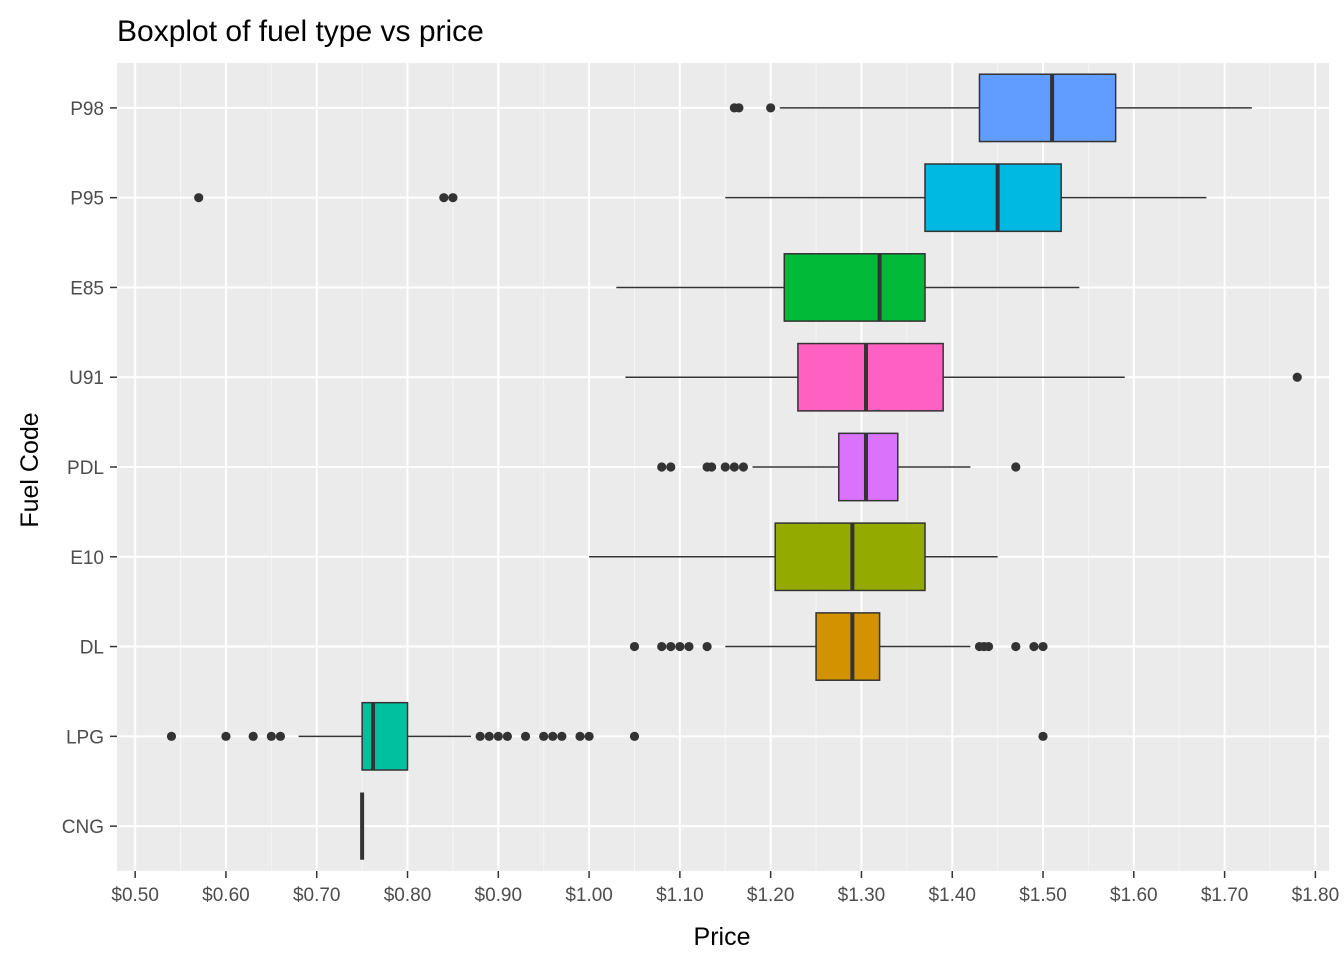 The height and width of the screenshot is (960, 1344). I want to click on y-axis-title: Fuel Code, so click(30, 469).